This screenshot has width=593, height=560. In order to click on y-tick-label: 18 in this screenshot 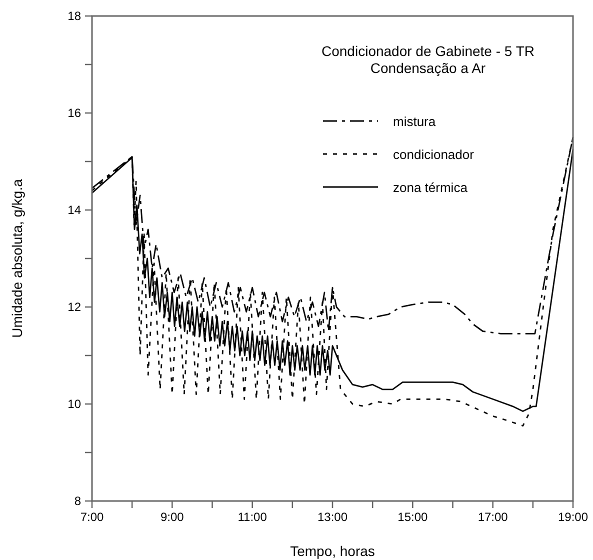, I will do `click(75, 16)`.